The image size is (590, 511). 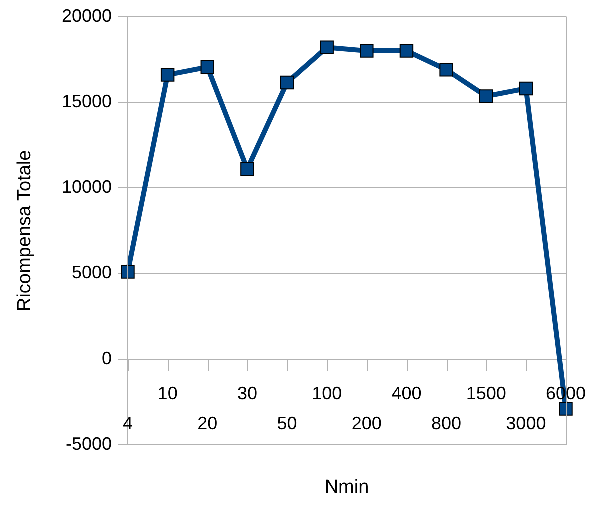 What do you see at coordinates (447, 423) in the screenshot?
I see `x-tick-label: 800` at bounding box center [447, 423].